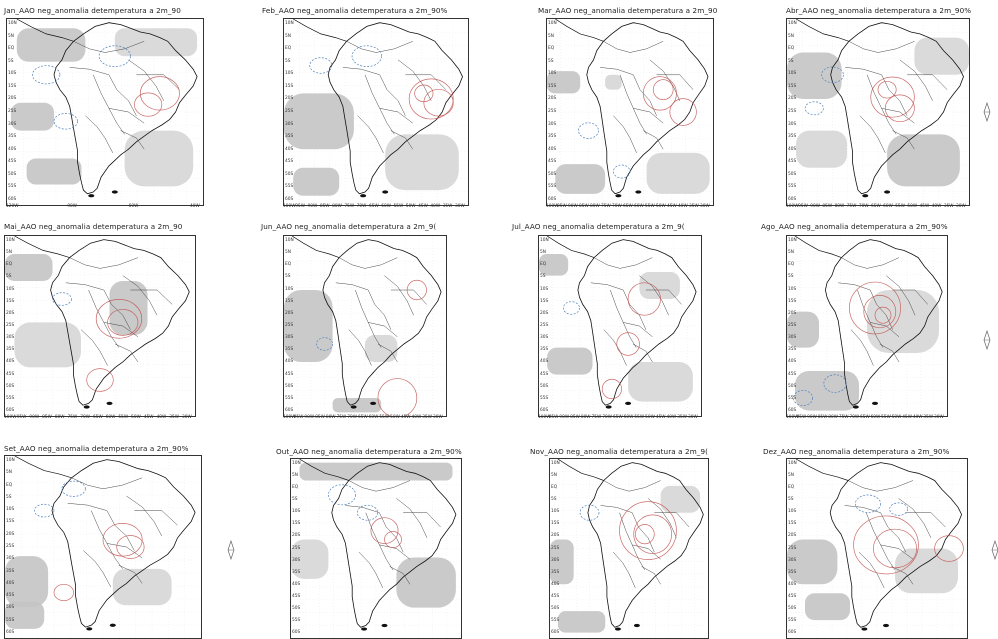  Describe the element at coordinates (10, 522) in the screenshot. I see `latitude-tick-label: 15S` at that location.